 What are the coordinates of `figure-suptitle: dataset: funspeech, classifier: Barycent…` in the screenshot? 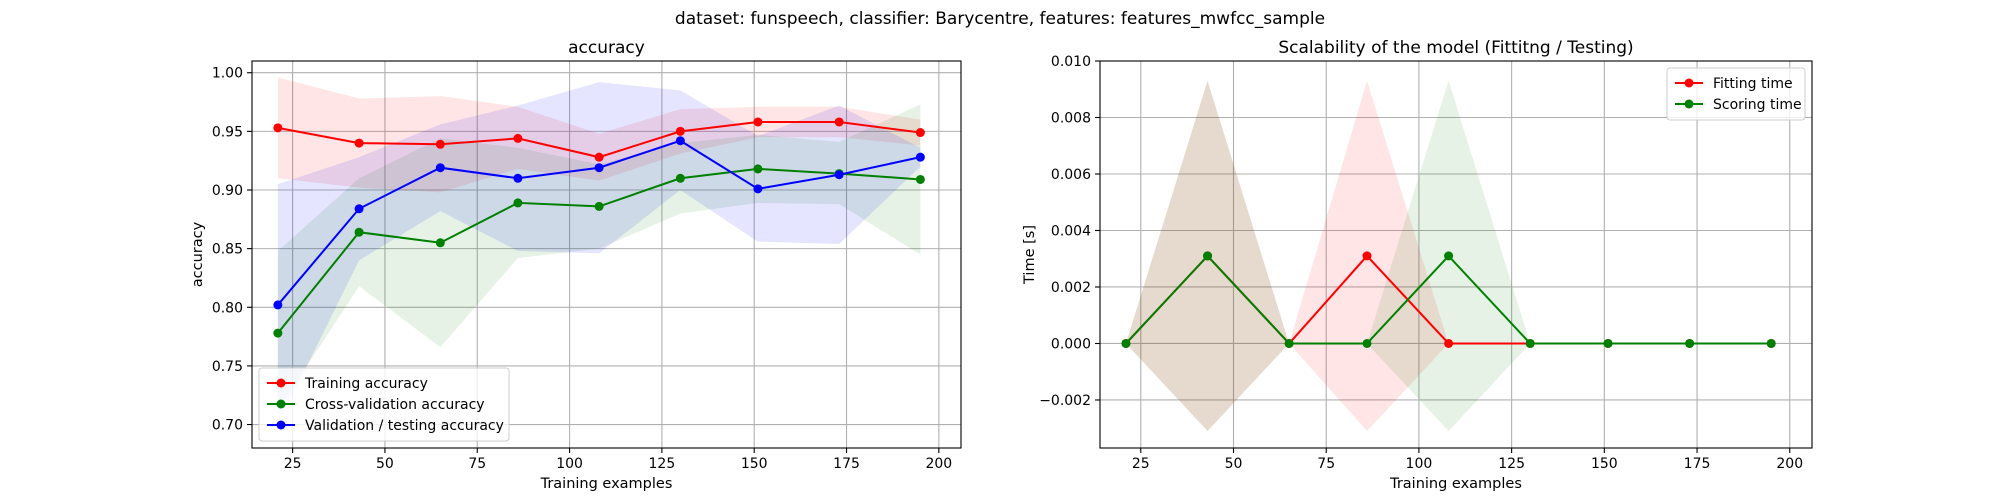 It's located at (1000, 19).